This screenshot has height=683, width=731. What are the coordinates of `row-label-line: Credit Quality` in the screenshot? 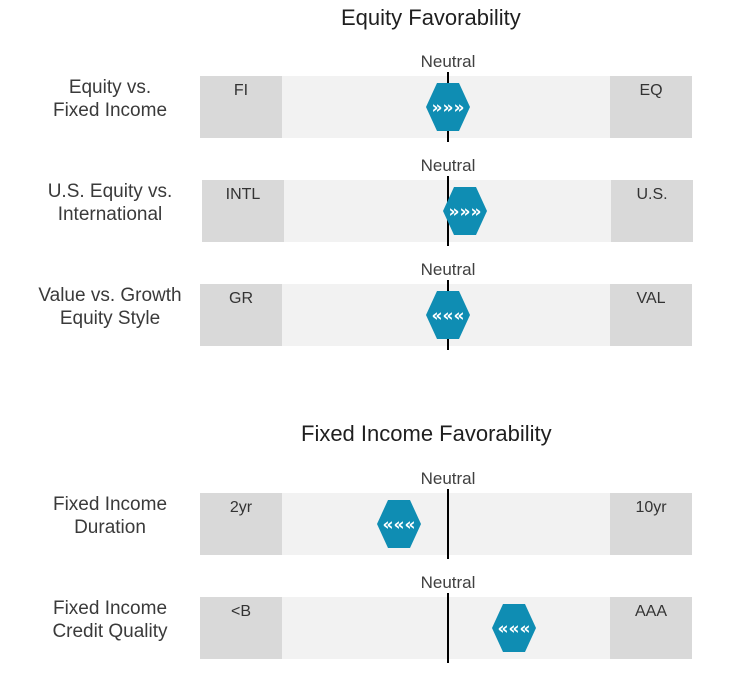 It's located at (110, 631).